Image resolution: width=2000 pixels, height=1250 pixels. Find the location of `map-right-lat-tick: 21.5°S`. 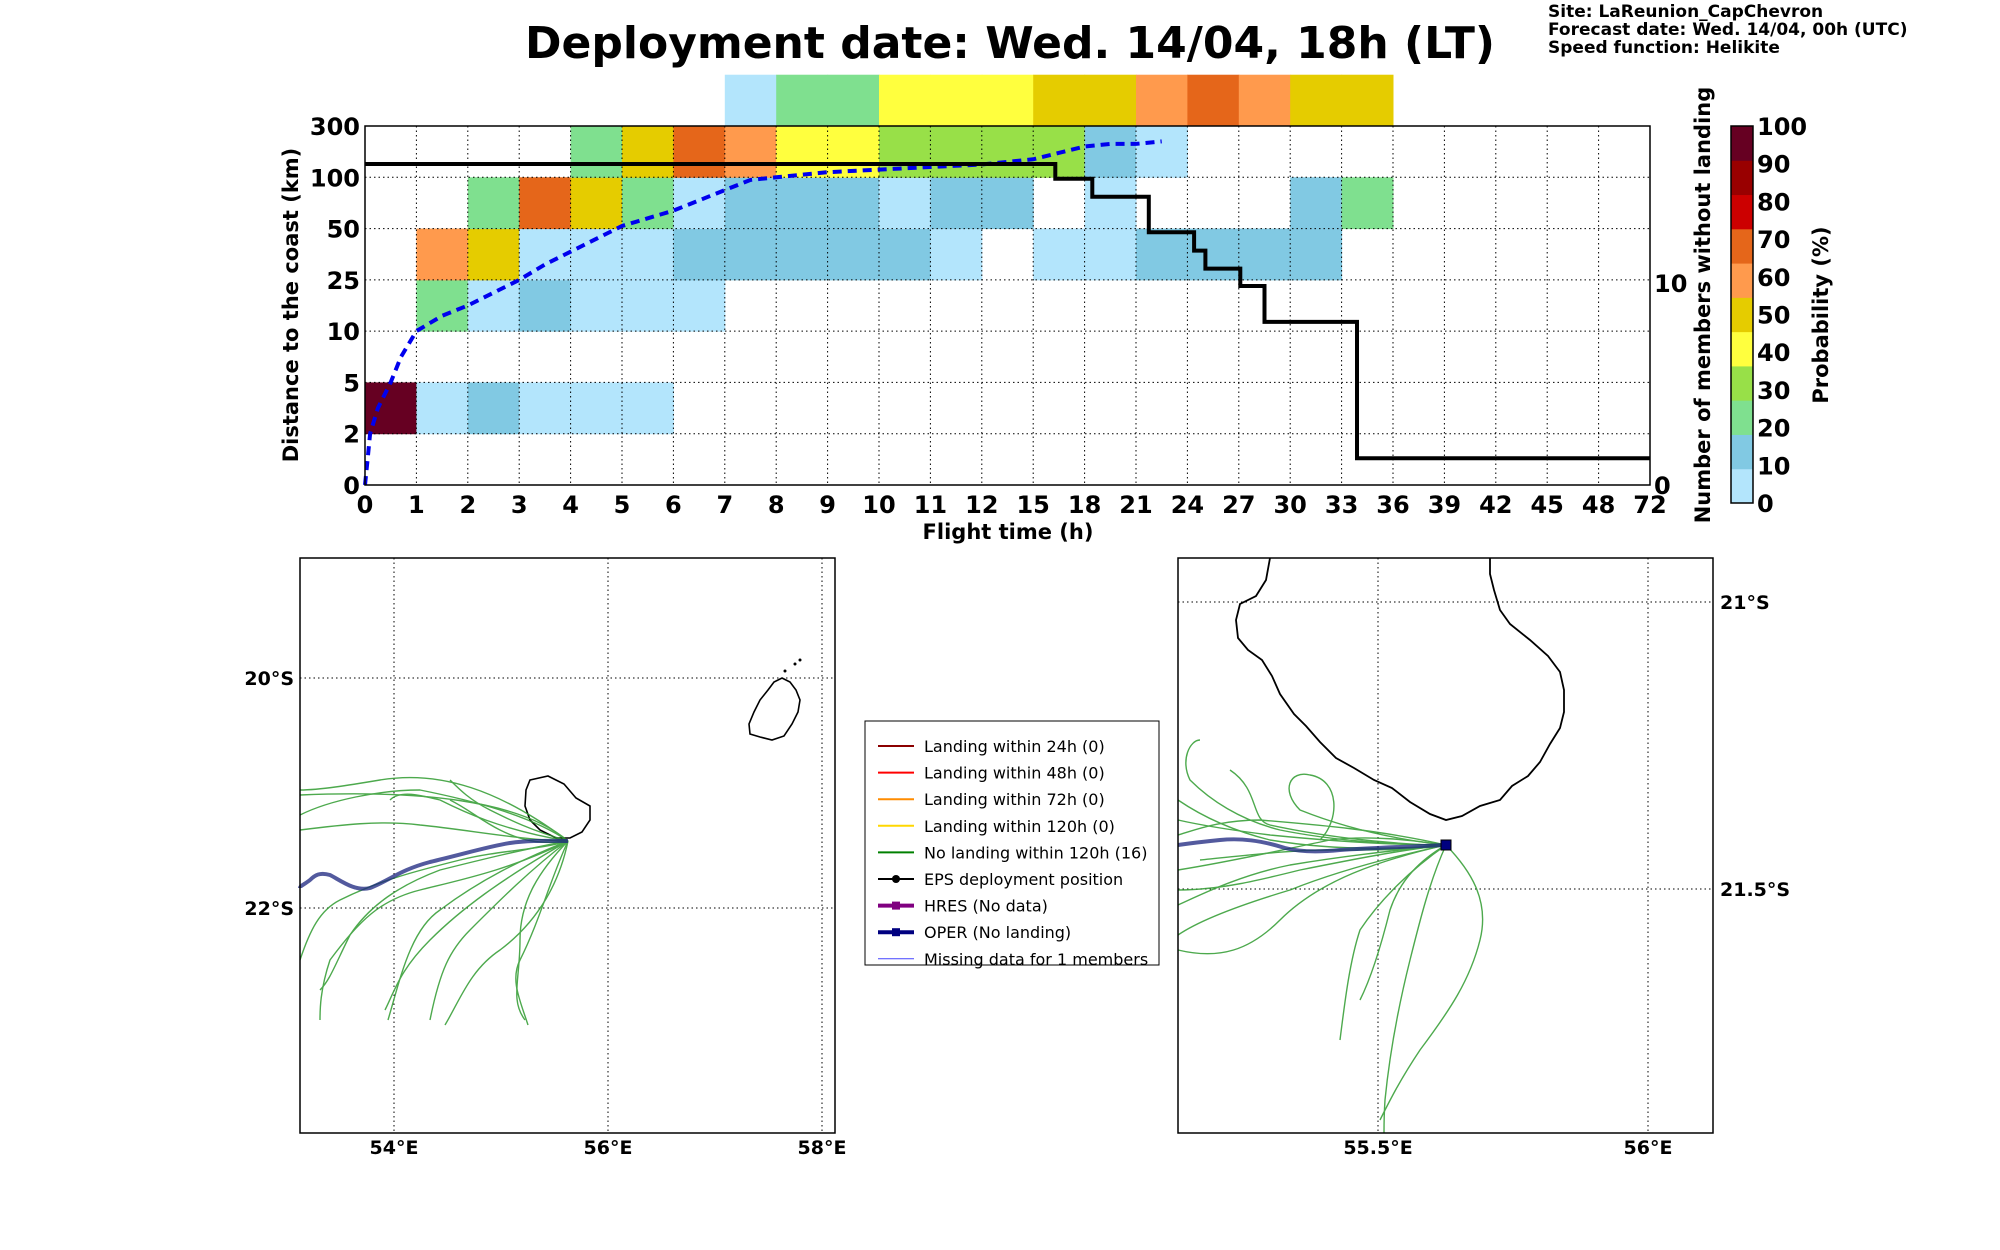

map-right-lat-tick: 21.5°S is located at coordinates (1755, 890).